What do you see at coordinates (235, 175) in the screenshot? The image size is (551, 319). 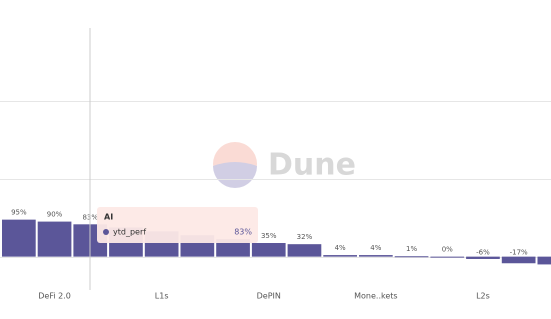 I see `watermark-logo-lower` at bounding box center [235, 175].